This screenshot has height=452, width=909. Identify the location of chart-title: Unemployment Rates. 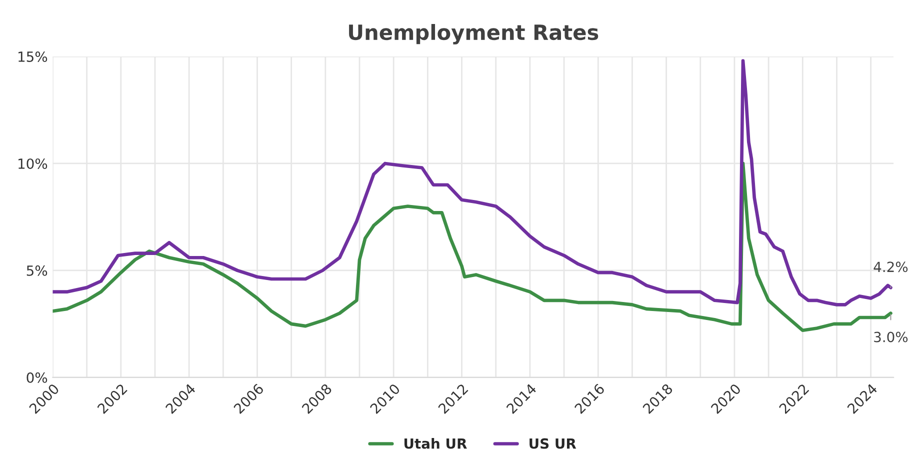
(473, 34).